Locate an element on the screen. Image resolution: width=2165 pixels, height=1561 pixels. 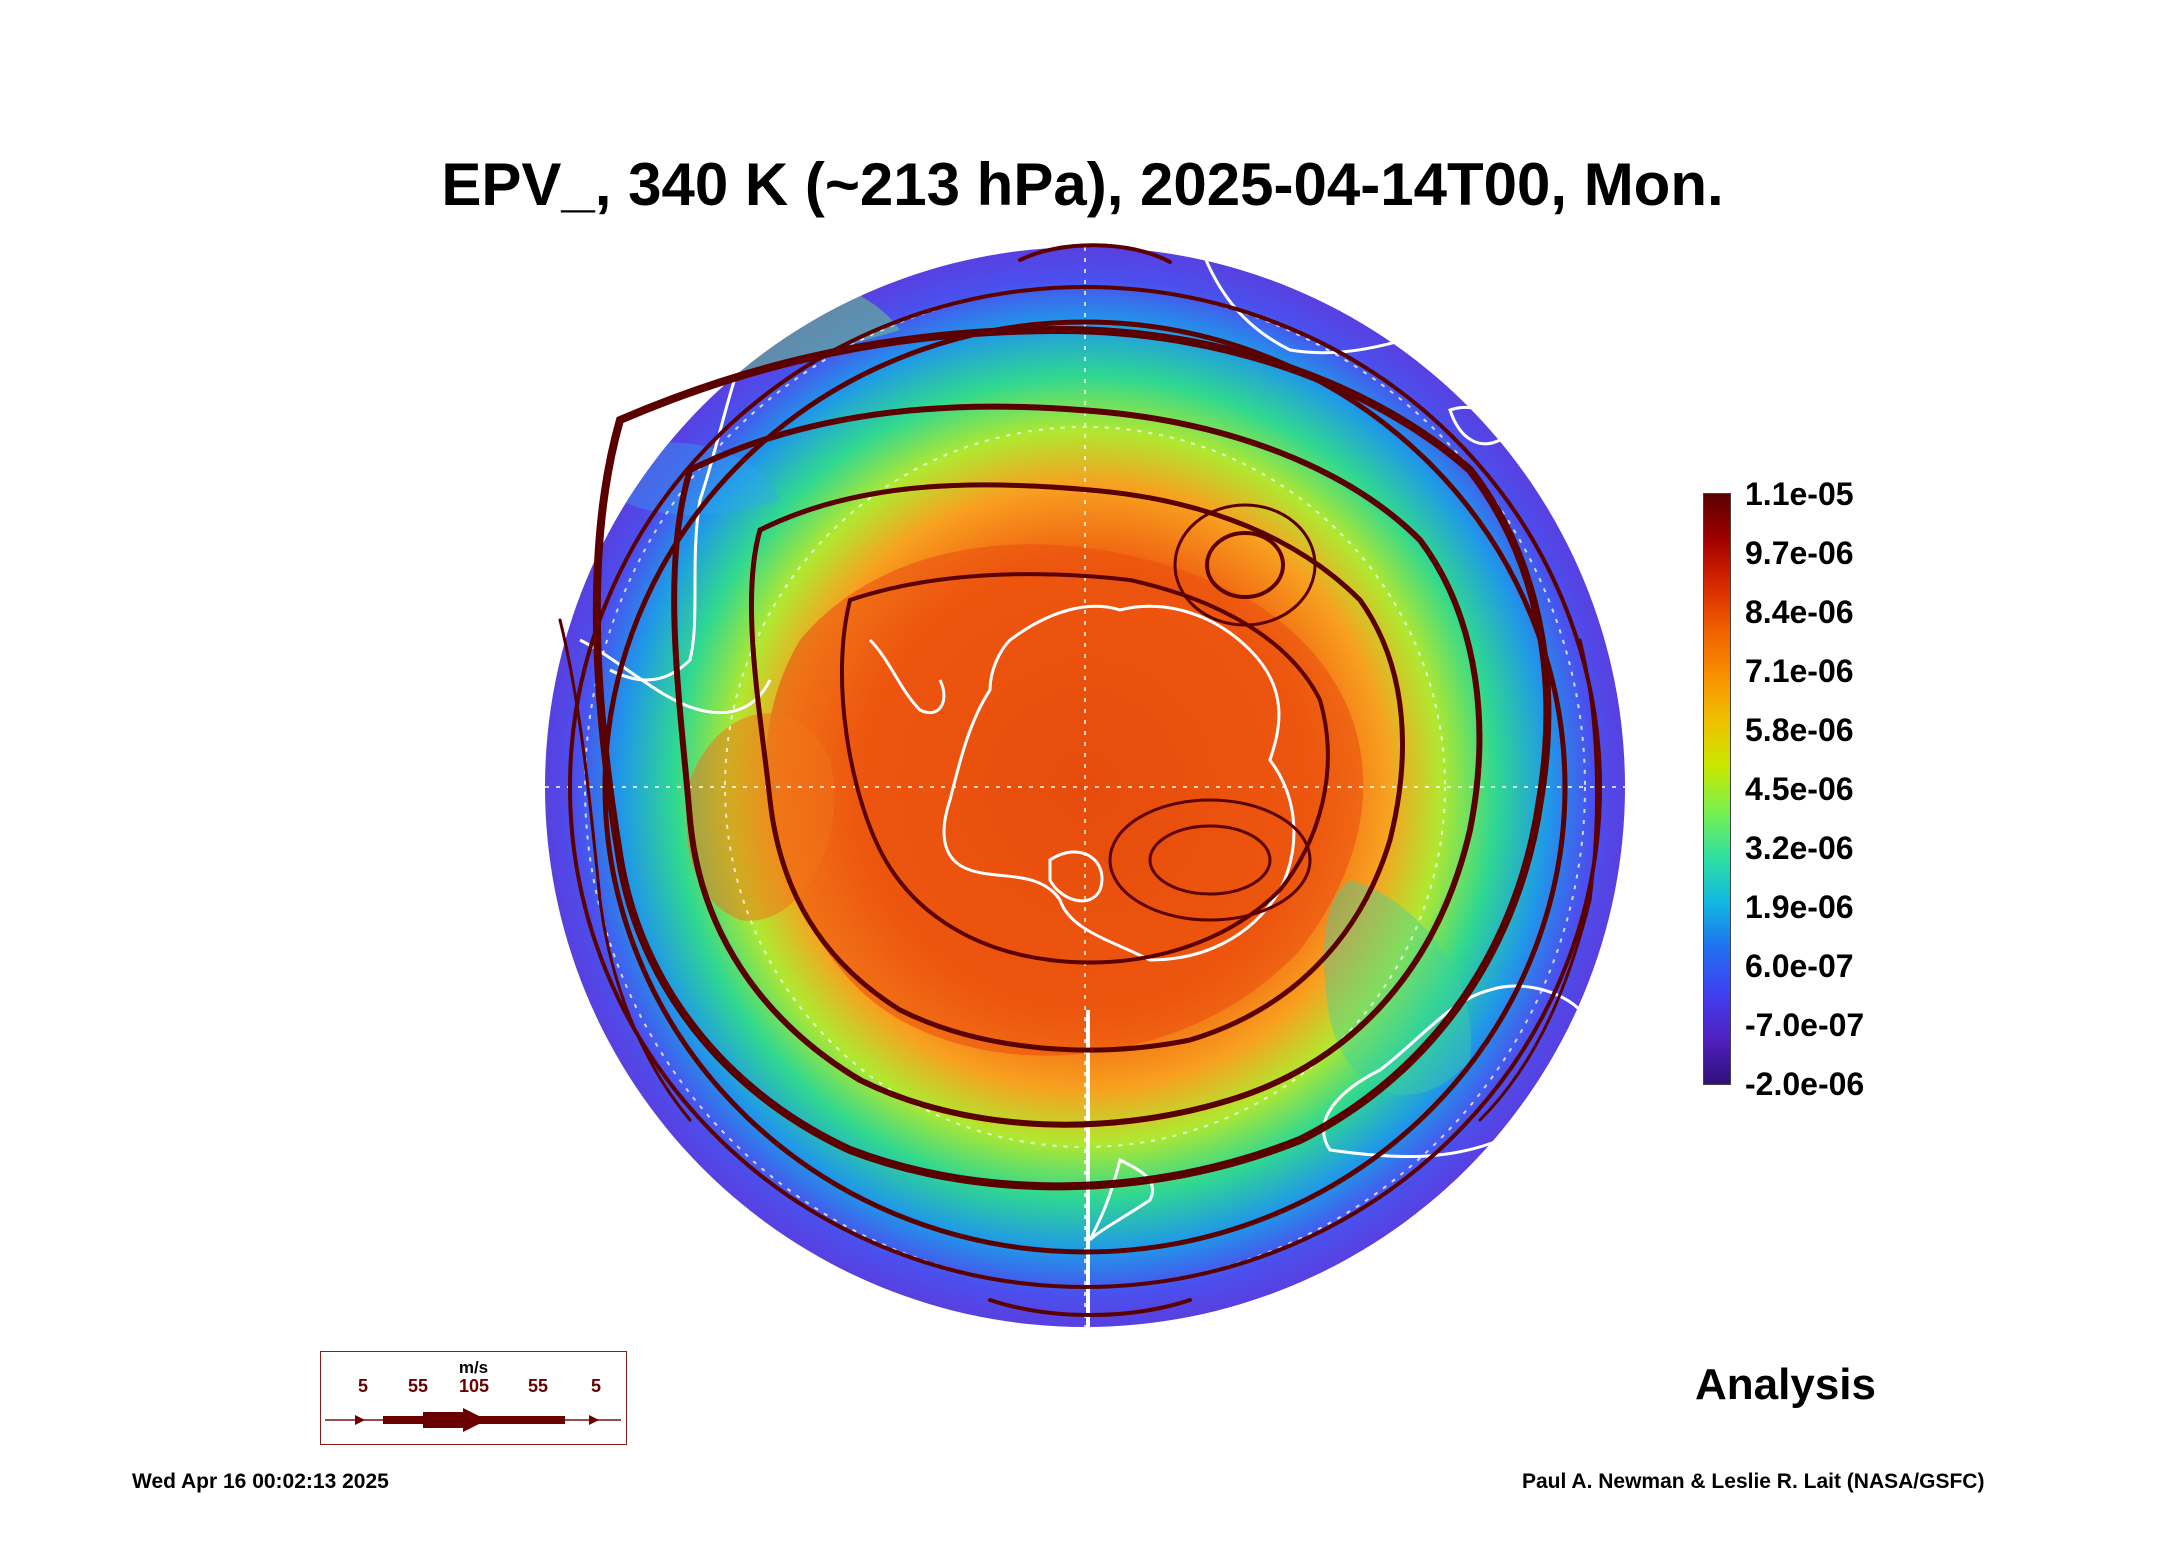
colorbar-label: 8.4e-06 is located at coordinates (1799, 612).